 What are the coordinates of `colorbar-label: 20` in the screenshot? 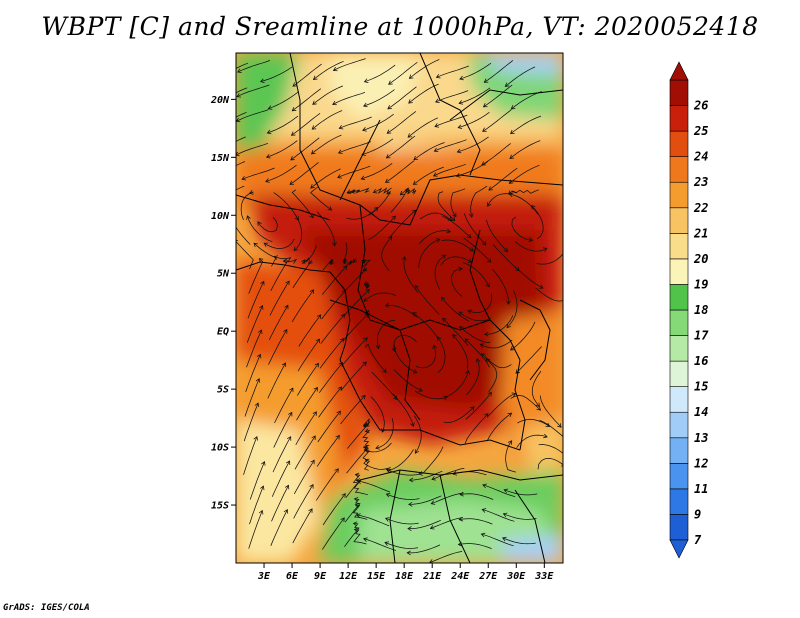 It's located at (700, 259).